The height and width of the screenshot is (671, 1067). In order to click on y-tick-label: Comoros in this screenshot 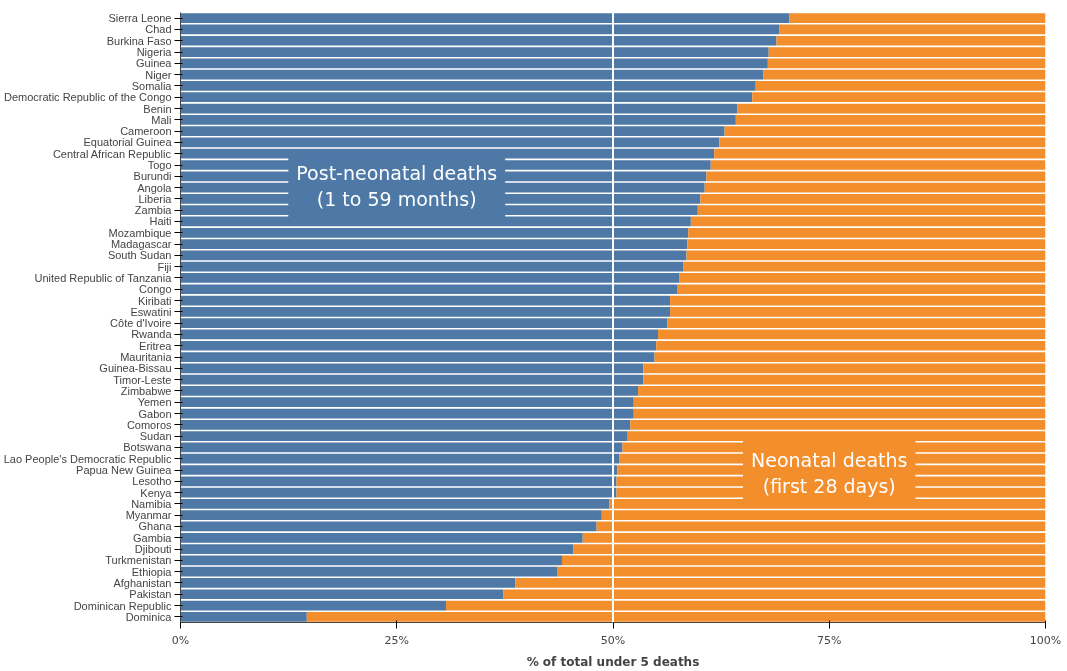, I will do `click(149, 424)`.